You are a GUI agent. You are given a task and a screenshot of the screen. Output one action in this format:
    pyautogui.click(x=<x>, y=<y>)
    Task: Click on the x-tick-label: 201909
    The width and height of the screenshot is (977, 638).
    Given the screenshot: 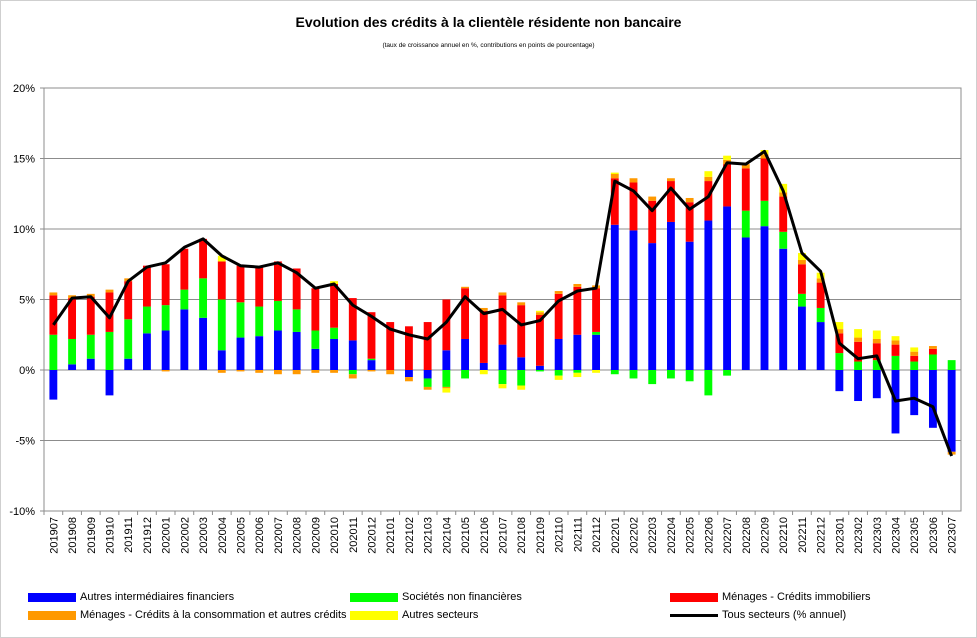 What is the action you would take?
    pyautogui.click(x=92, y=535)
    